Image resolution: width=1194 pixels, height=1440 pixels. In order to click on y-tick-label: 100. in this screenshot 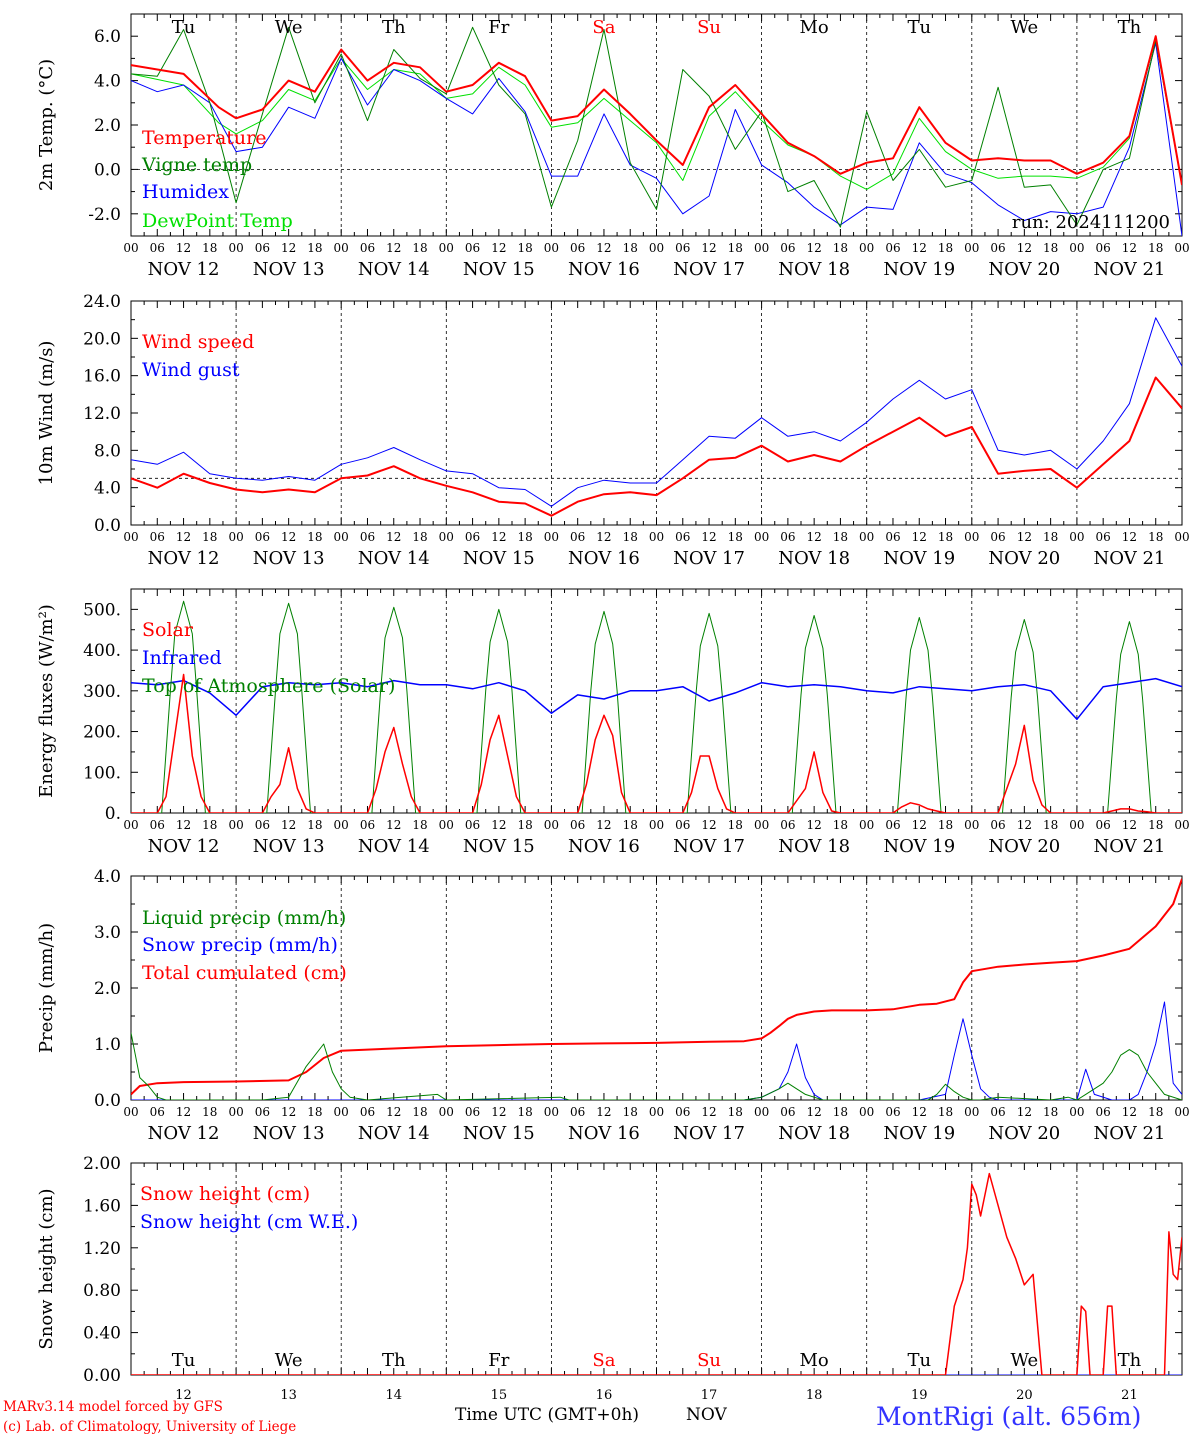, I will do `click(102, 773)`.